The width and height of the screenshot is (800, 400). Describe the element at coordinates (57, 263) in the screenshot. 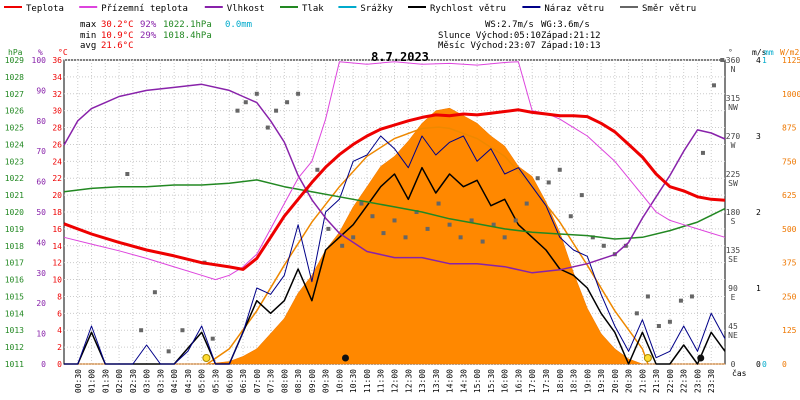

I see `temperature-tick: 12` at that location.